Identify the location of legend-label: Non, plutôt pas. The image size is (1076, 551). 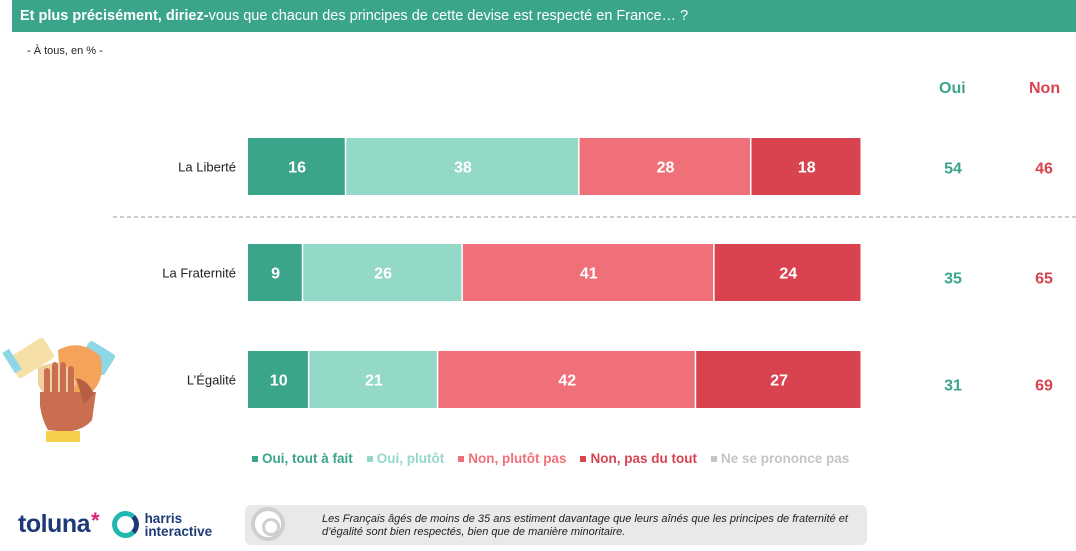
(517, 458).